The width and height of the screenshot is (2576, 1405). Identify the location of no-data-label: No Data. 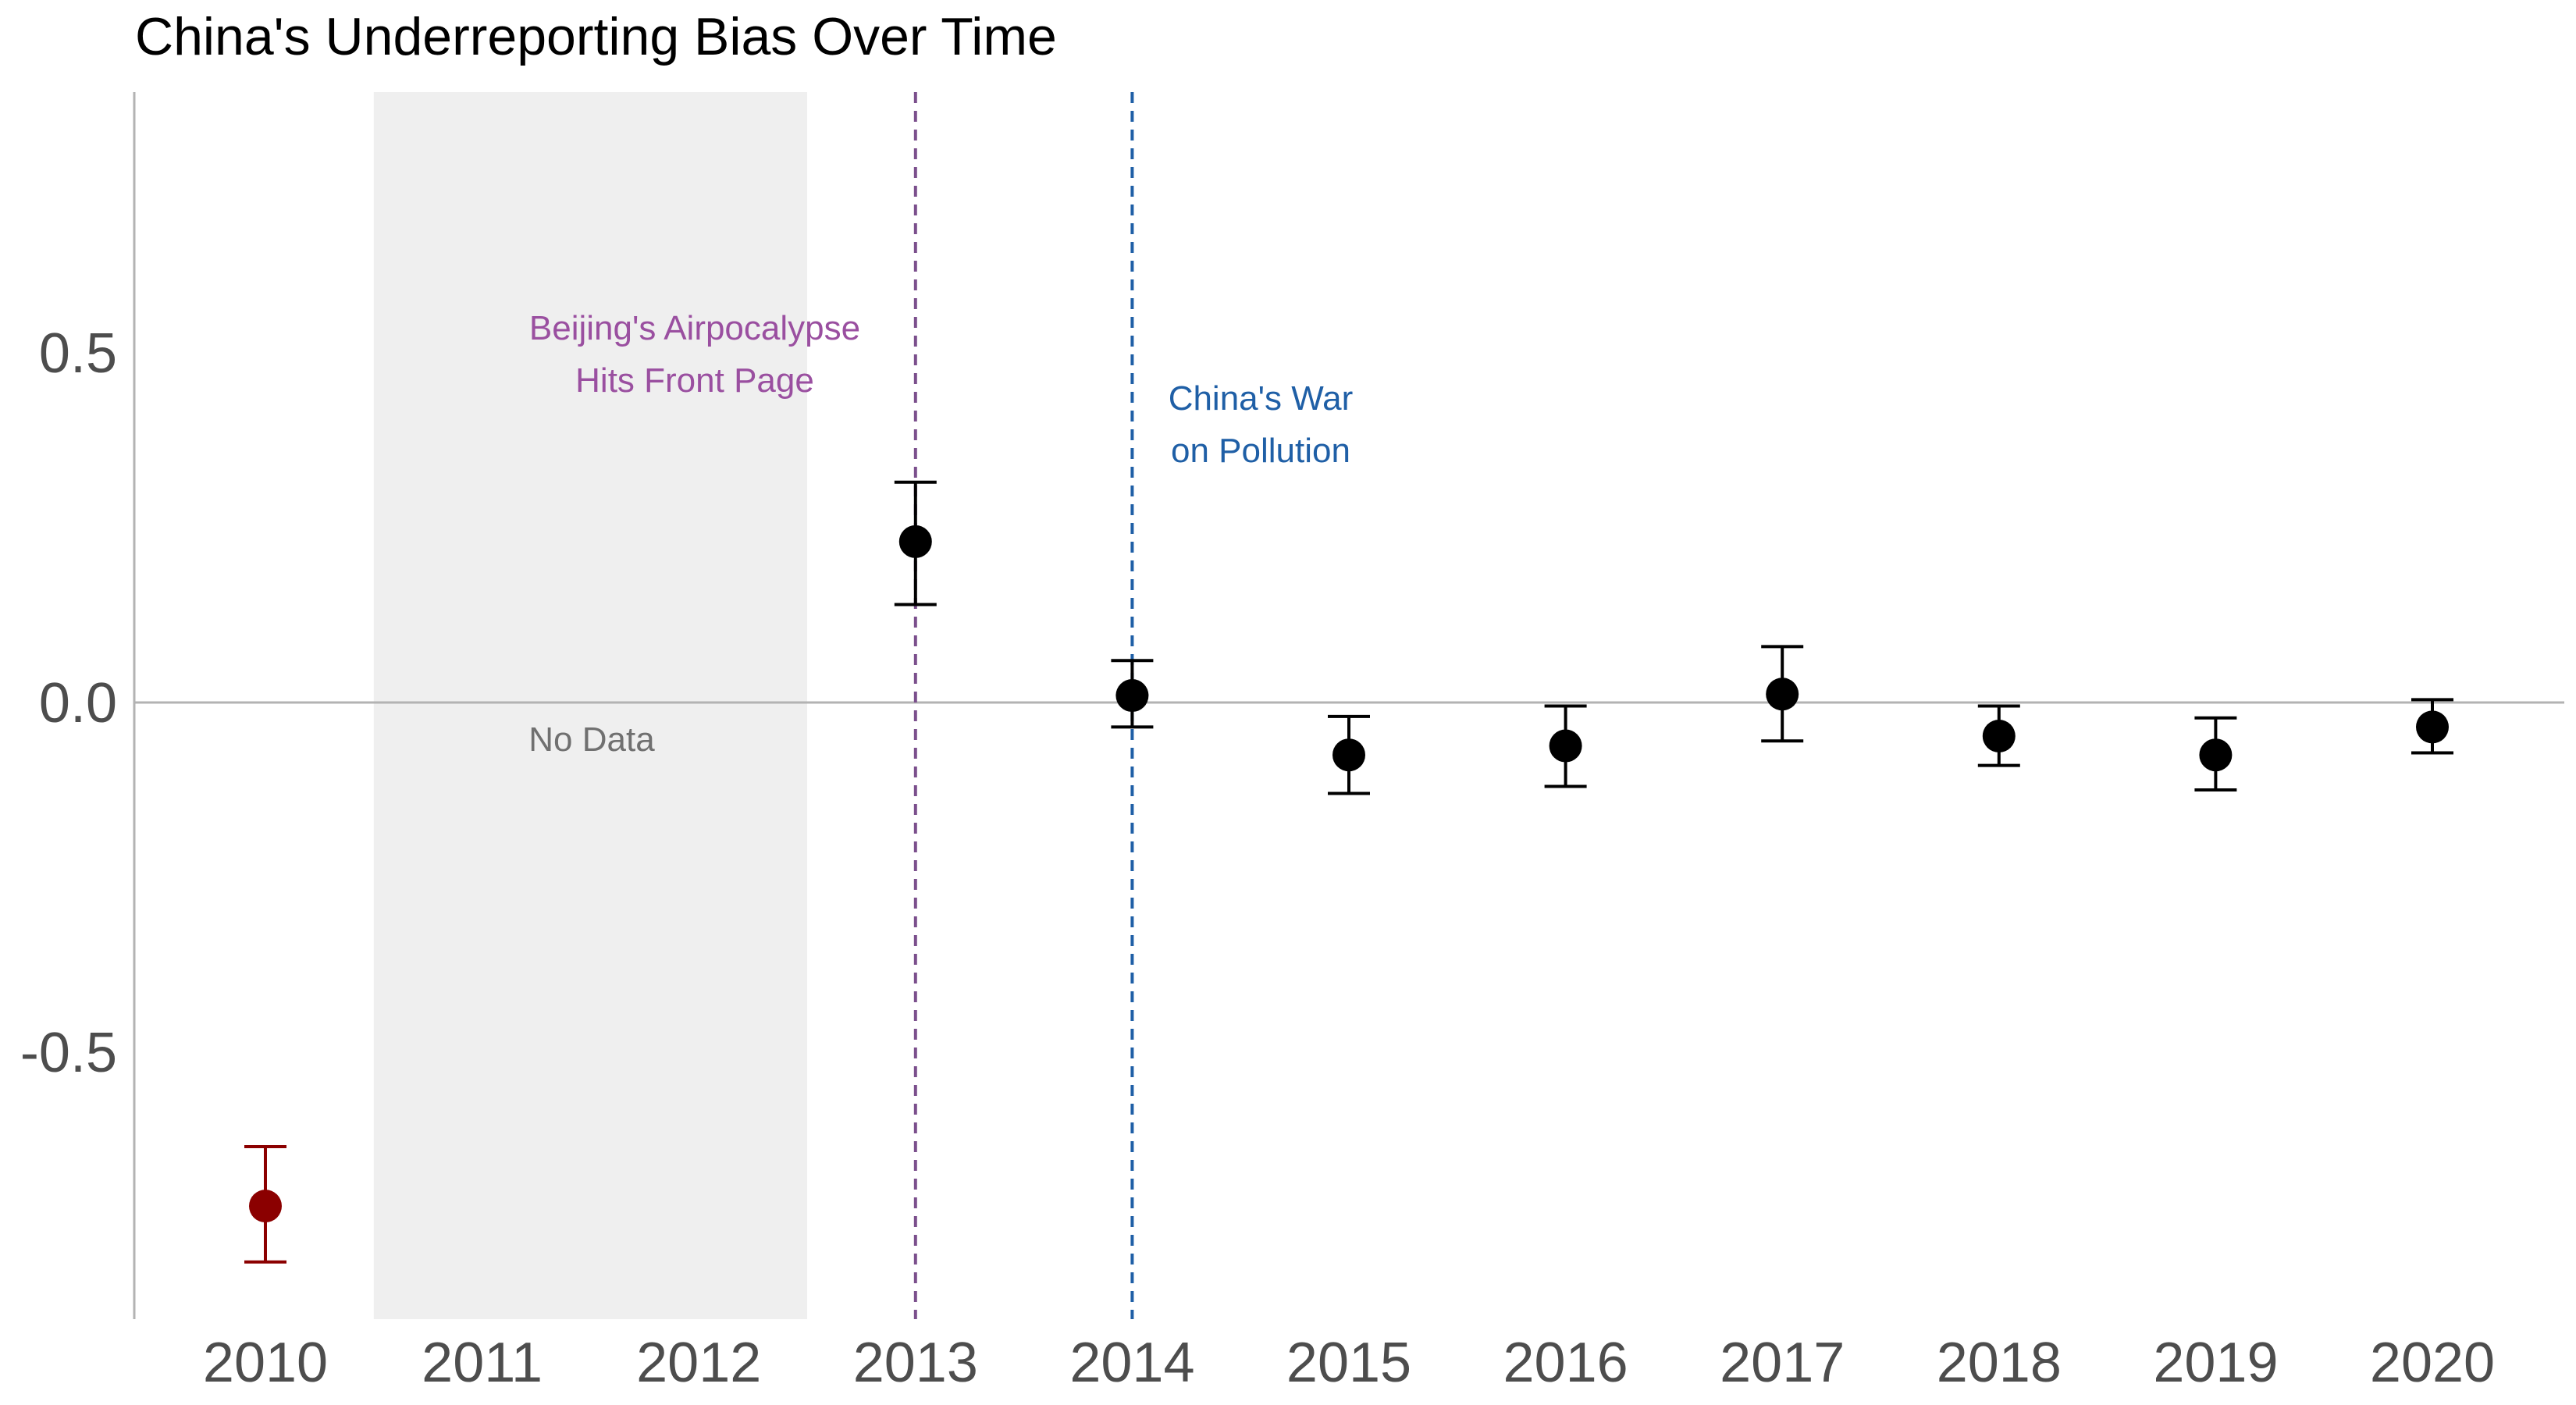
(591, 740).